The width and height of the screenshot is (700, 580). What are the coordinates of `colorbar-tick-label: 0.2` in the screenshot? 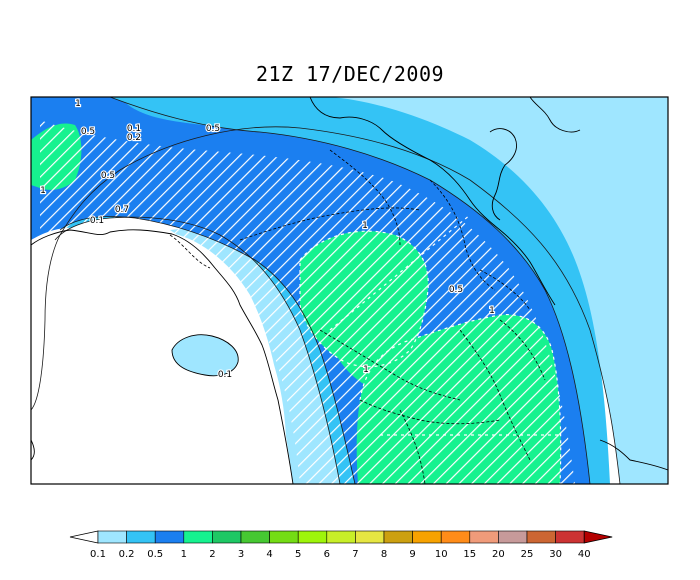 It's located at (127, 554).